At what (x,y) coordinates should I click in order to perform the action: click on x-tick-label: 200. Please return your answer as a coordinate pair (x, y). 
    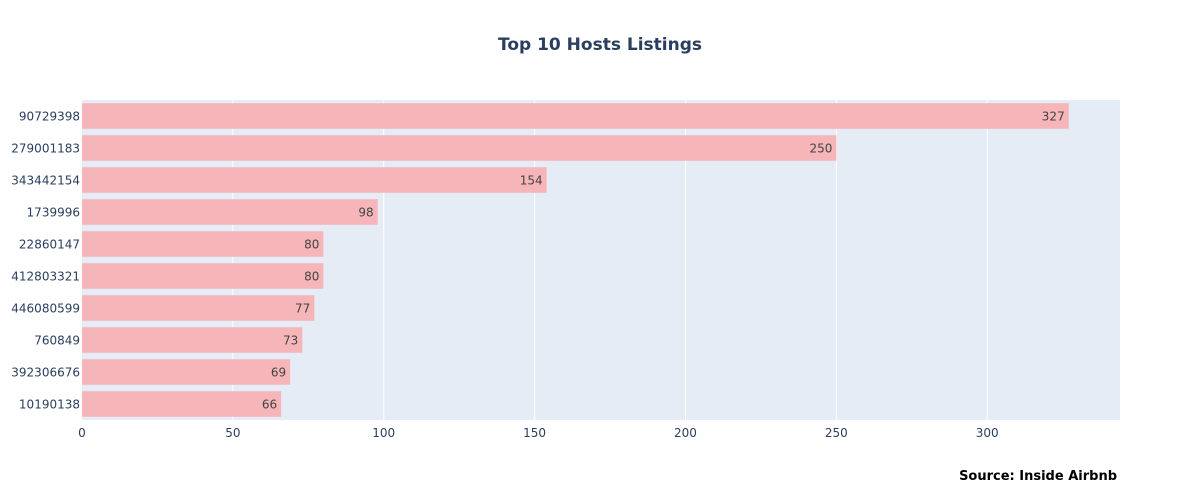
    Looking at the image, I should click on (685, 433).